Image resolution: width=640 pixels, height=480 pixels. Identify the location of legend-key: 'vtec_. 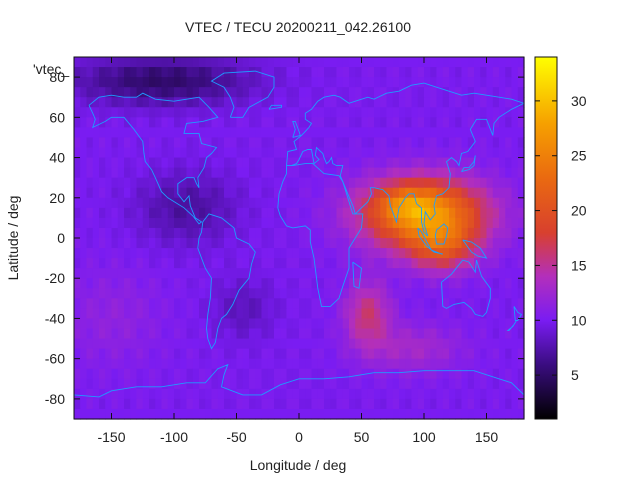
(51, 69).